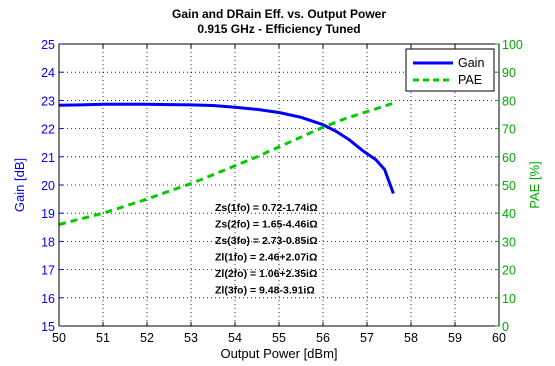 The image size is (555, 366). What do you see at coordinates (455, 338) in the screenshot?
I see `x-tick-label: 59` at bounding box center [455, 338].